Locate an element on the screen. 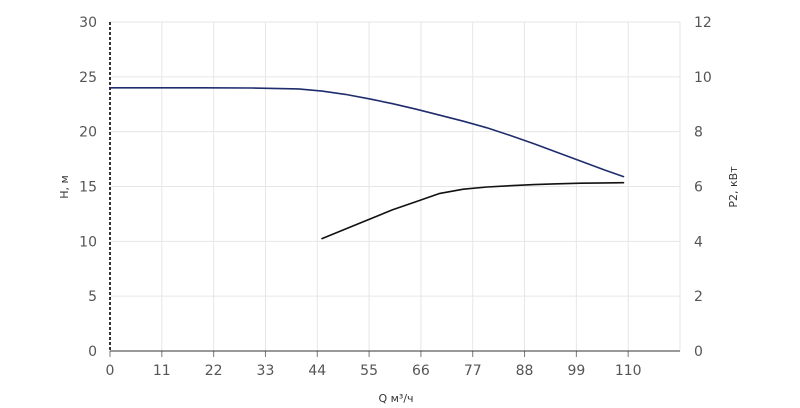 Image resolution: width=800 pixels, height=408 pixels. y-left-tick-label: 25 is located at coordinates (88, 78).